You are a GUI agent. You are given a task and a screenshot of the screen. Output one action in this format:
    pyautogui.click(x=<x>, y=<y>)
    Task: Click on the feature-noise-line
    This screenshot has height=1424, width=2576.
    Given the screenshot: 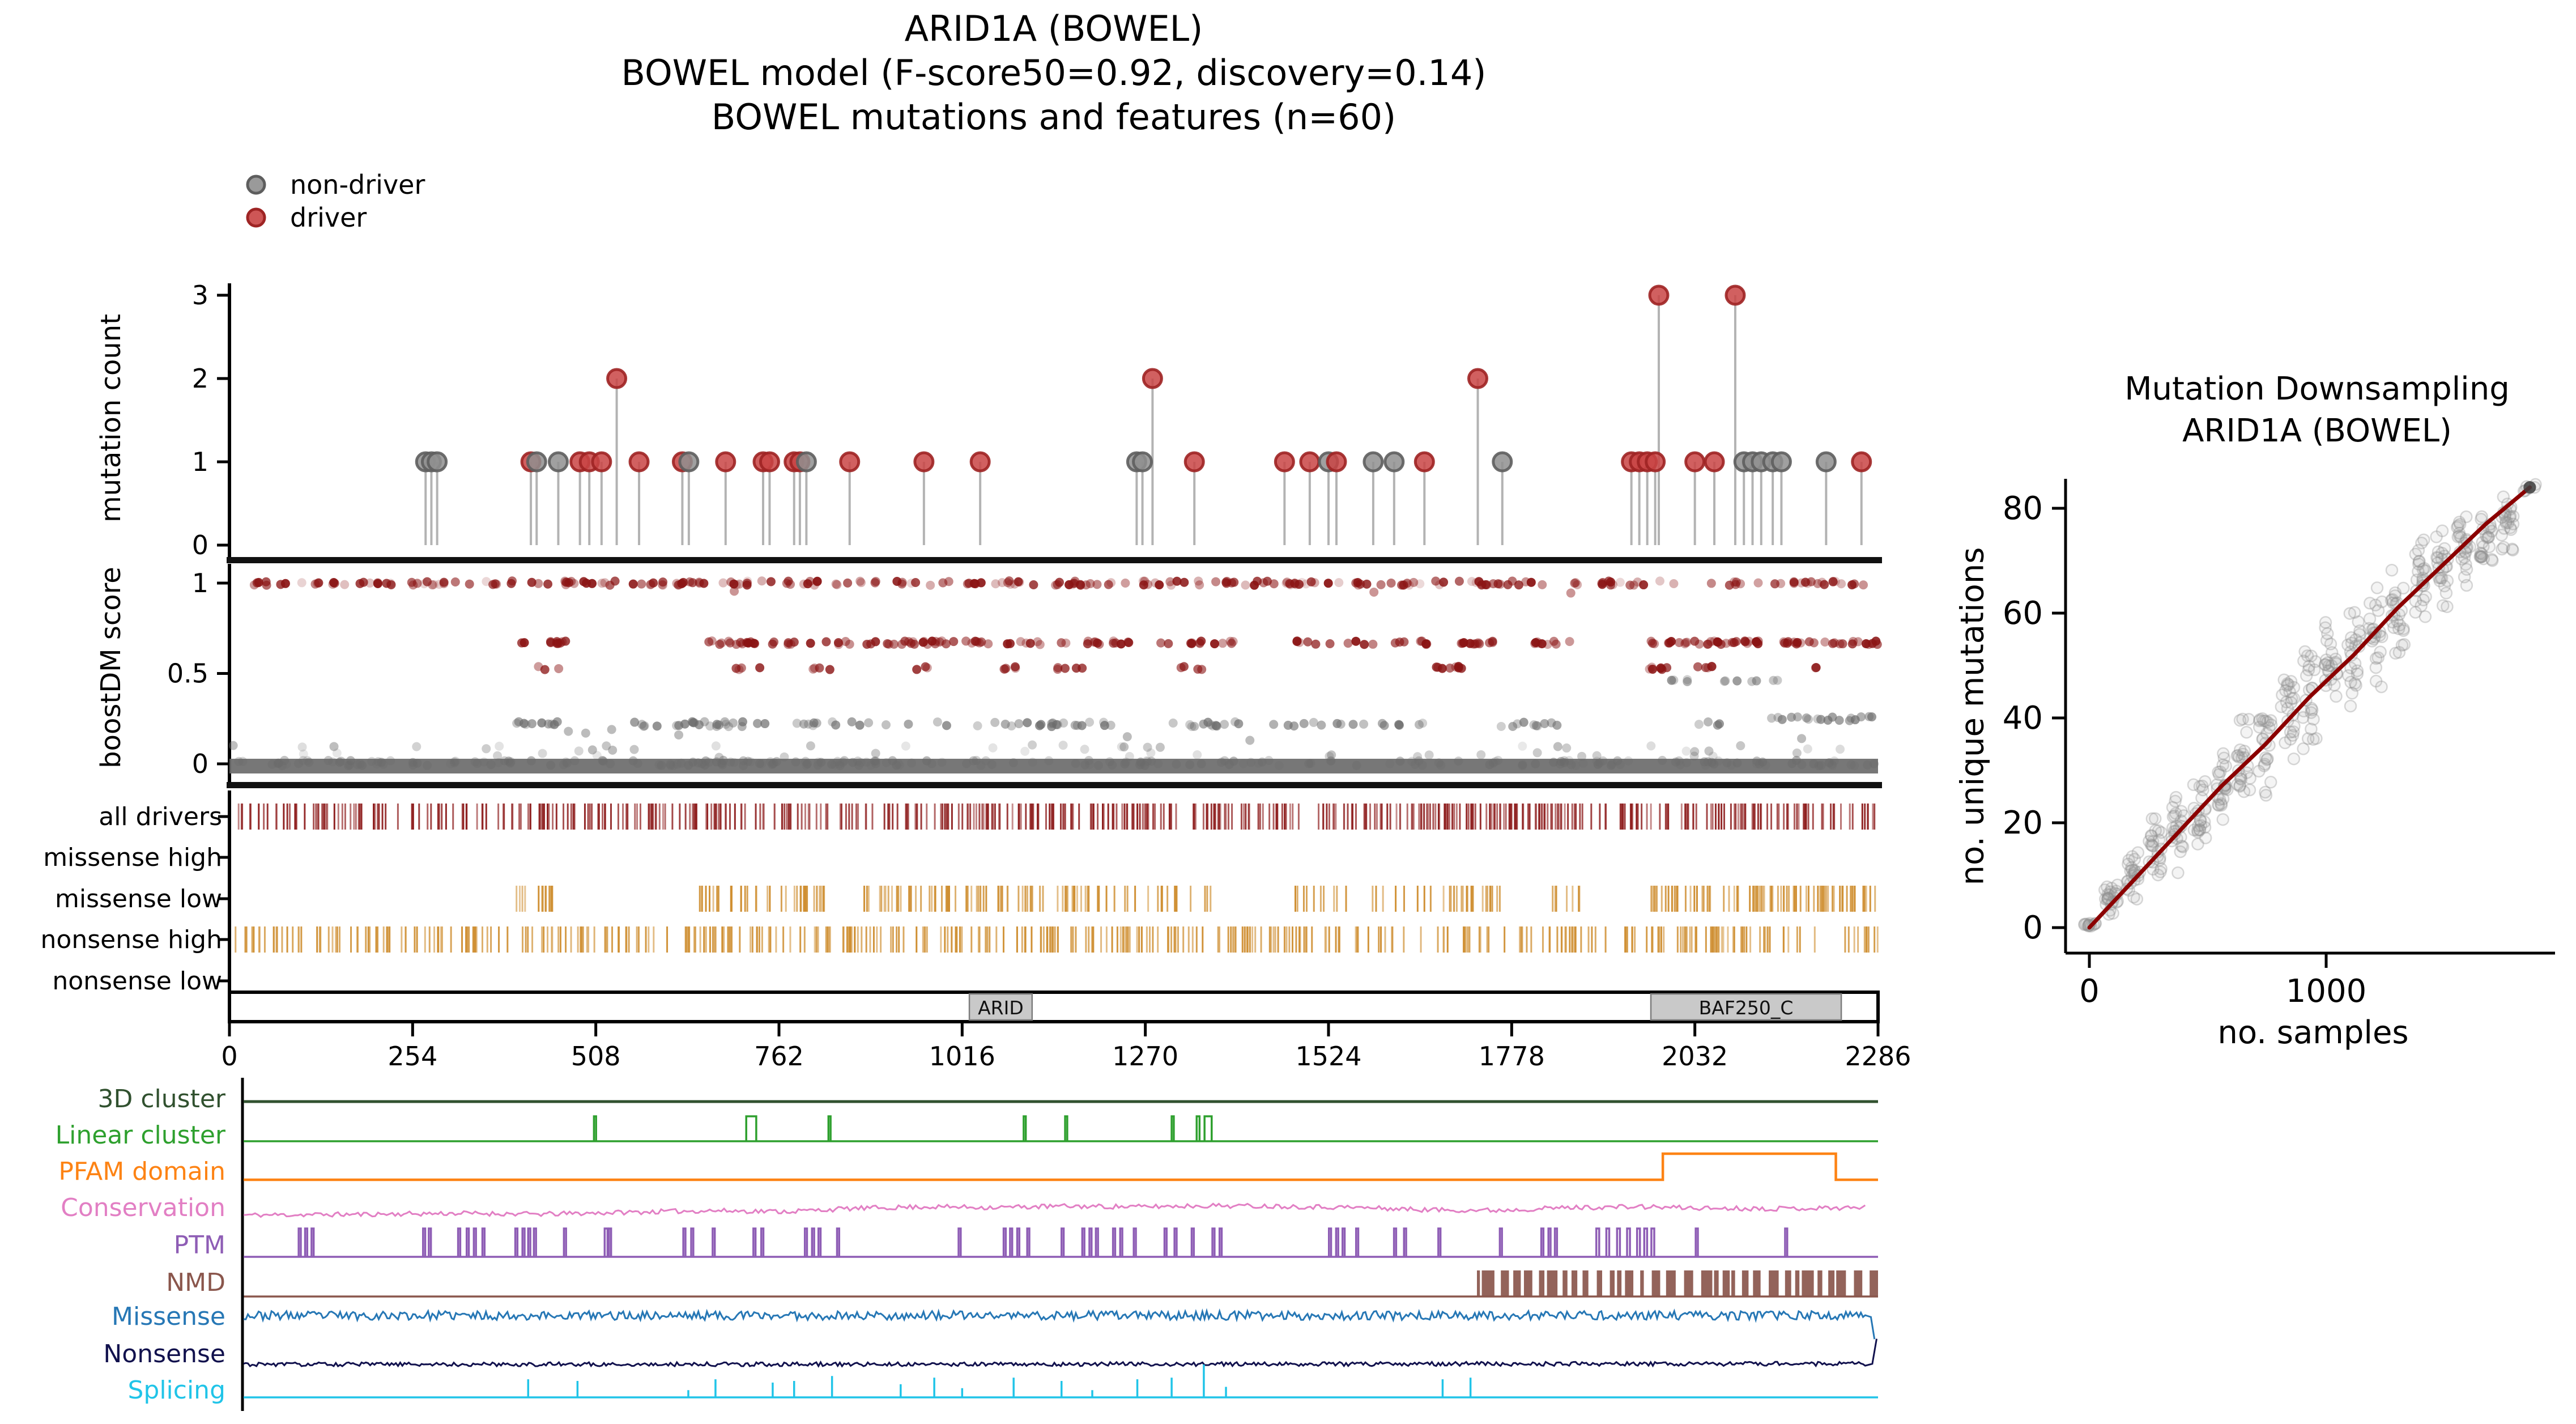 What is the action you would take?
    pyautogui.click(x=1054, y=1210)
    